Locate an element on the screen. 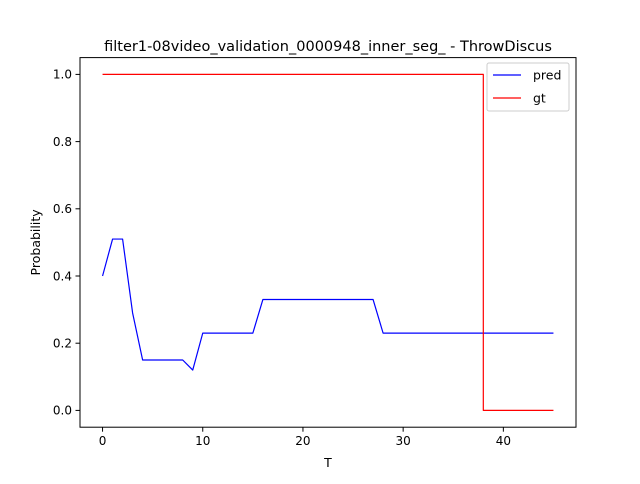 The width and height of the screenshot is (640, 484). legend: pred gt is located at coordinates (528, 87).